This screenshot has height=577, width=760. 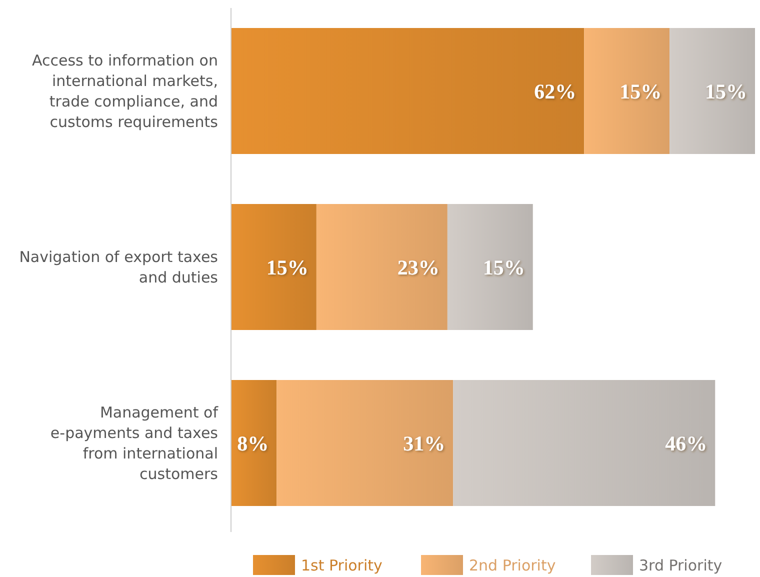 I want to click on y-tick-label: Management of e-payments and taxes from international customers, so click(x=134, y=443).